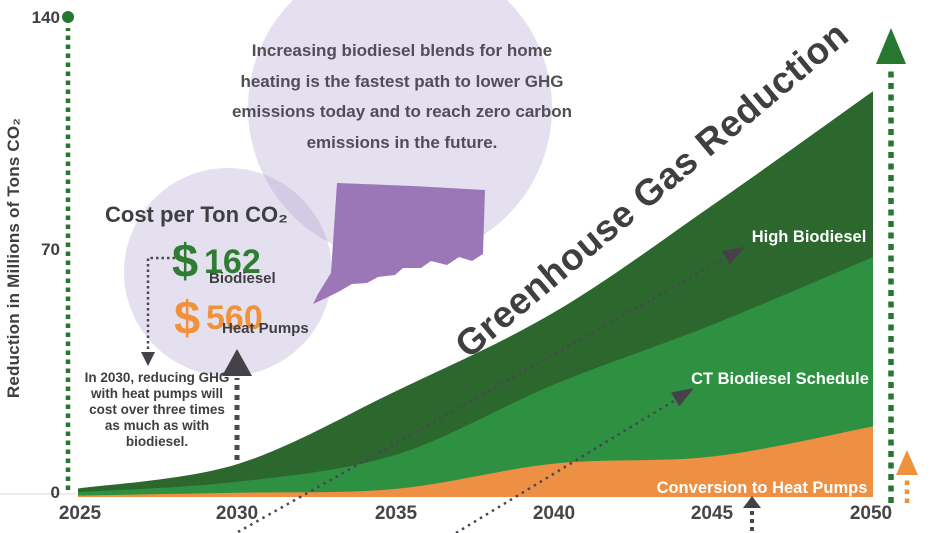 The width and height of the screenshot is (933, 533). Describe the element at coordinates (237, 362) in the screenshot. I see `arrow-2030-head-icon` at that location.